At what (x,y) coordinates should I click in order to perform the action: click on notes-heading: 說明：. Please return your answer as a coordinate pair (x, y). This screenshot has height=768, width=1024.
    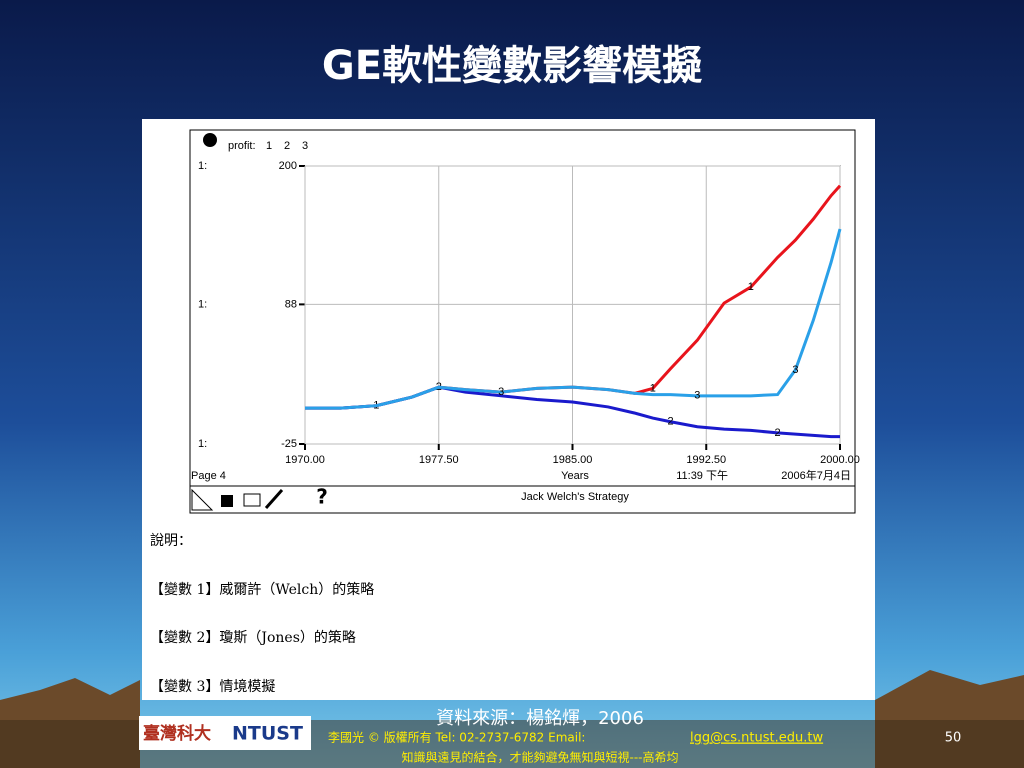
    Looking at the image, I should click on (171, 540).